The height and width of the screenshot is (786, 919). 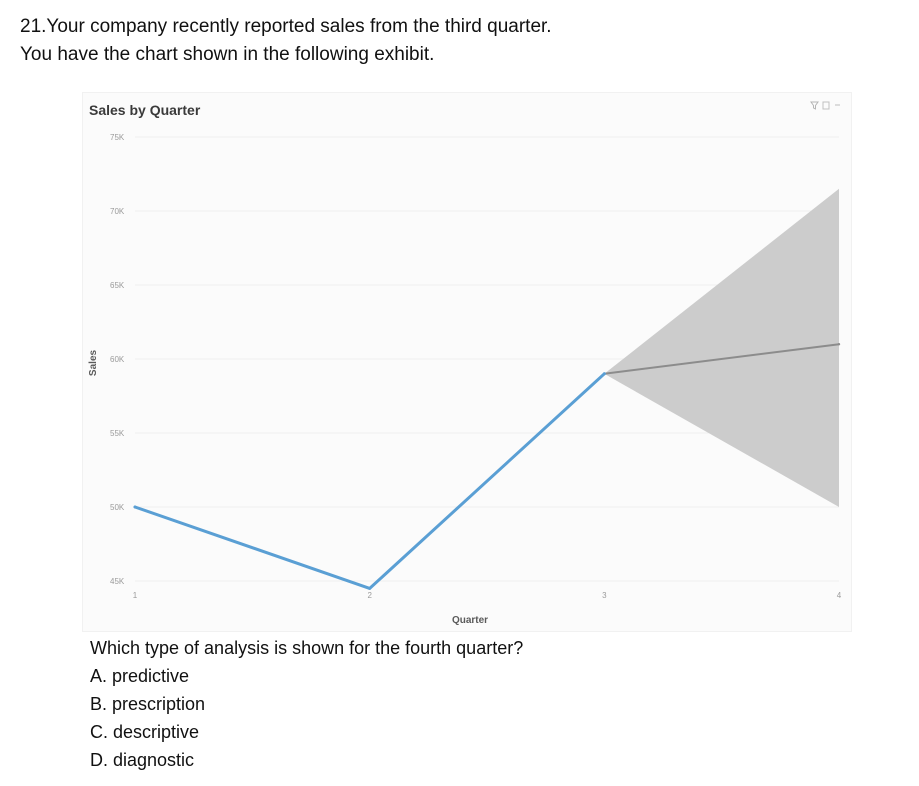 I want to click on y-axis-ticks: 75K 70K 65K 60K 55K 50K 45K, so click(x=117, y=359).